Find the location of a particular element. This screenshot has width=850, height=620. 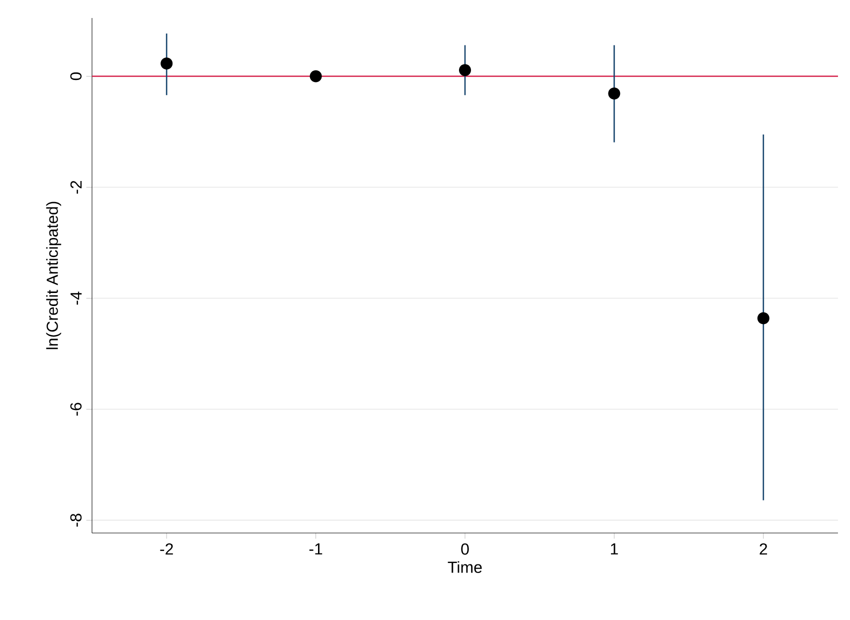

x-tick-label: -2 is located at coordinates (166, 549).